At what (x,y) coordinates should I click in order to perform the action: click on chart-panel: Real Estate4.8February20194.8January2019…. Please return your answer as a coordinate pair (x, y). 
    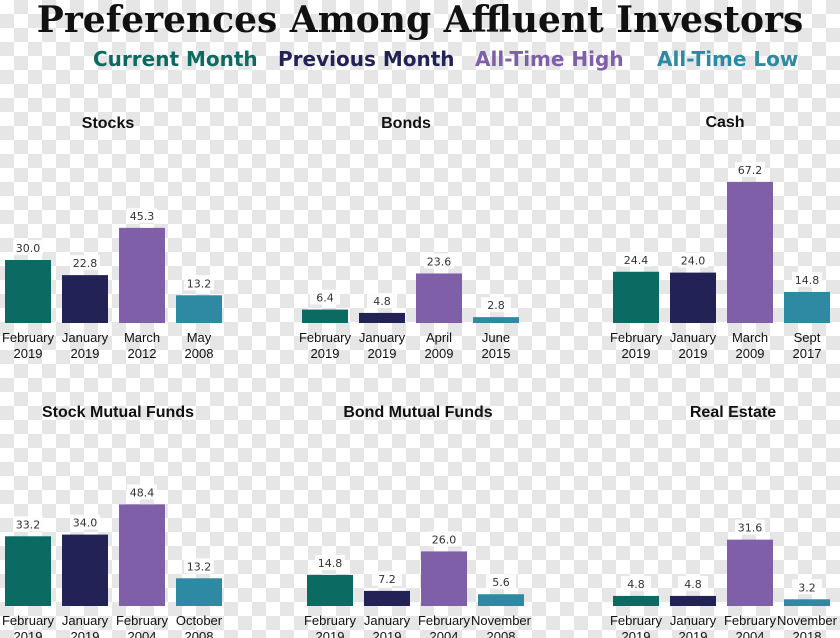
    Looking at the image, I should click on (724, 521).